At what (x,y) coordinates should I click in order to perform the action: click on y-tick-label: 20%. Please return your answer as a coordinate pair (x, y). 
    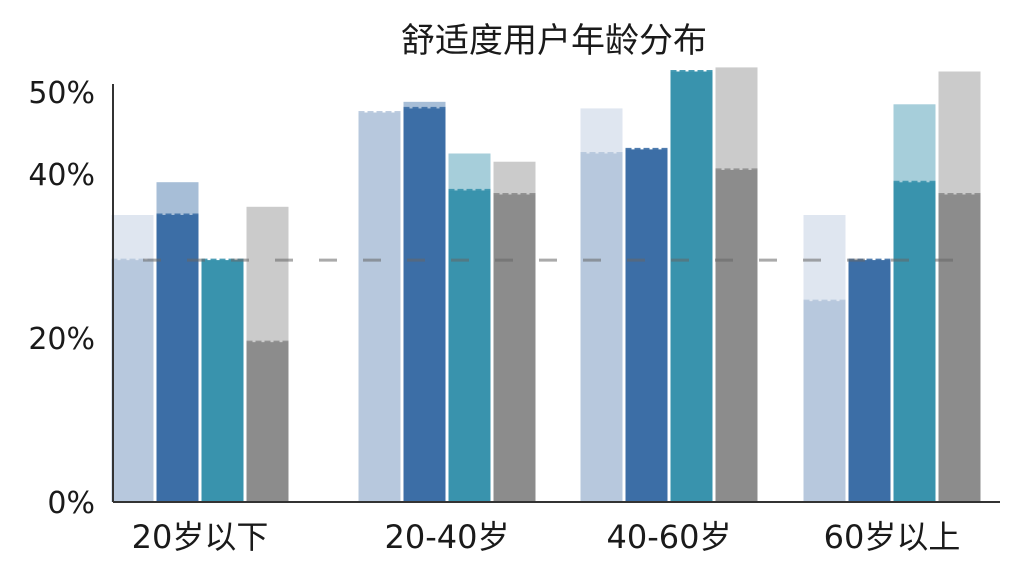
    Looking at the image, I should click on (61, 339).